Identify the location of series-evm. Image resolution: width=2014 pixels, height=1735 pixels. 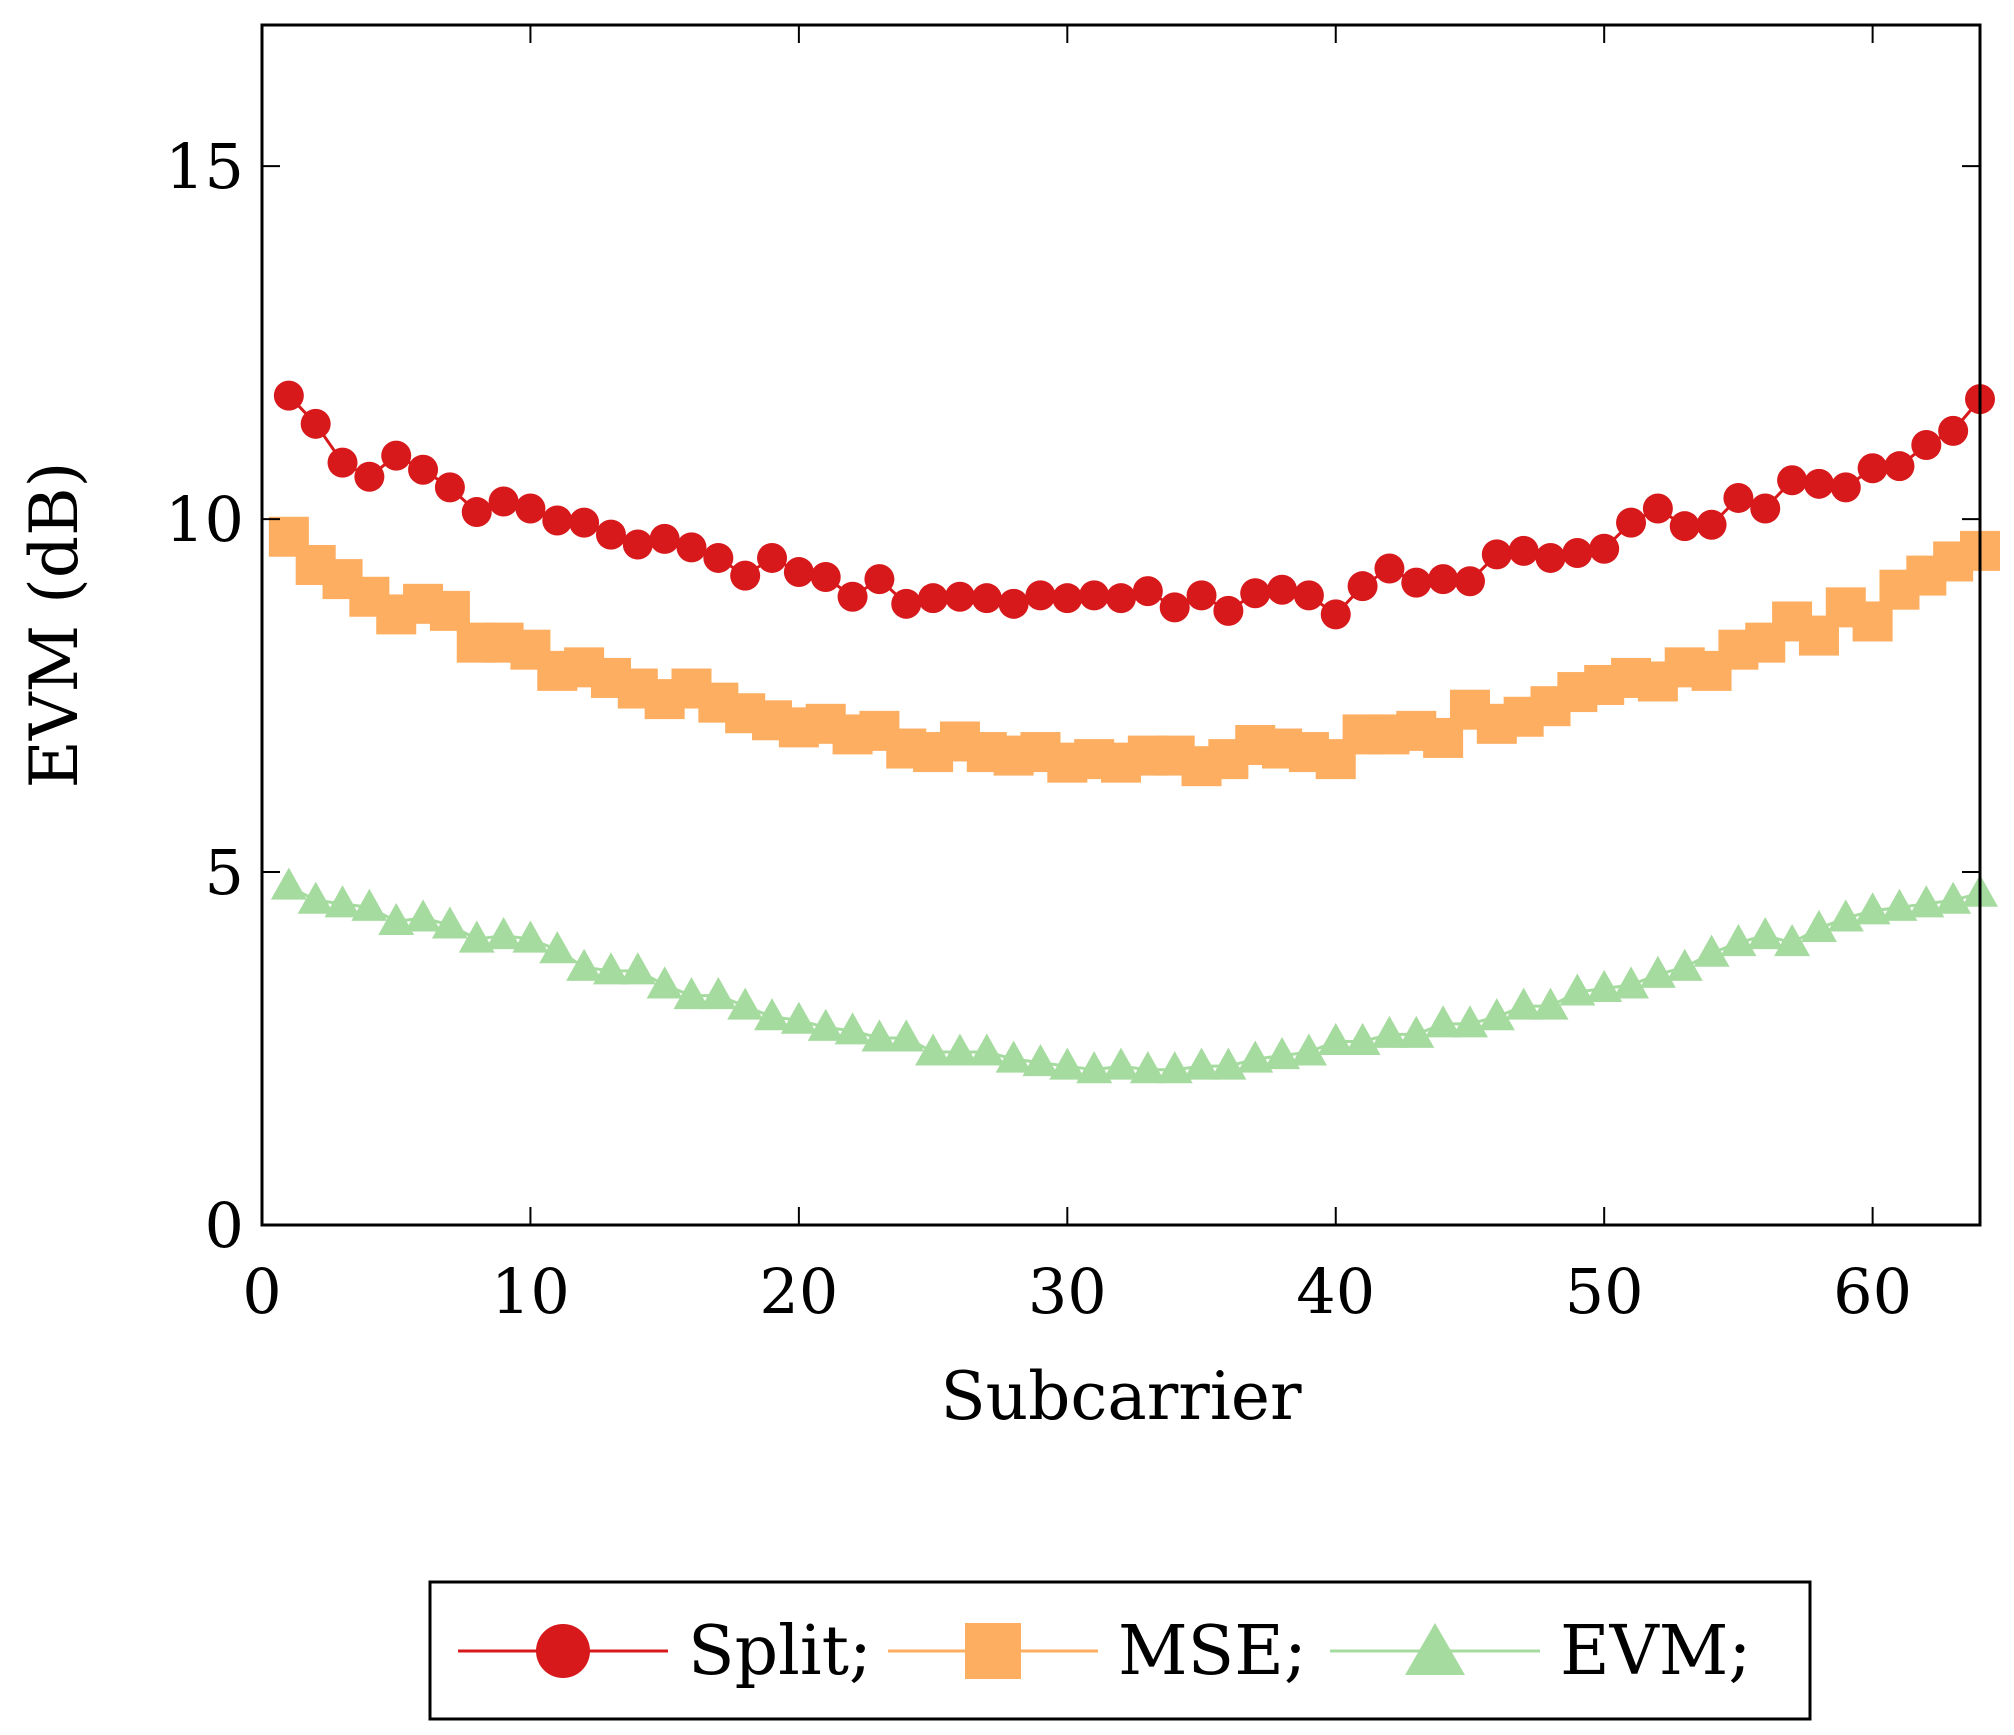
(1134, 975).